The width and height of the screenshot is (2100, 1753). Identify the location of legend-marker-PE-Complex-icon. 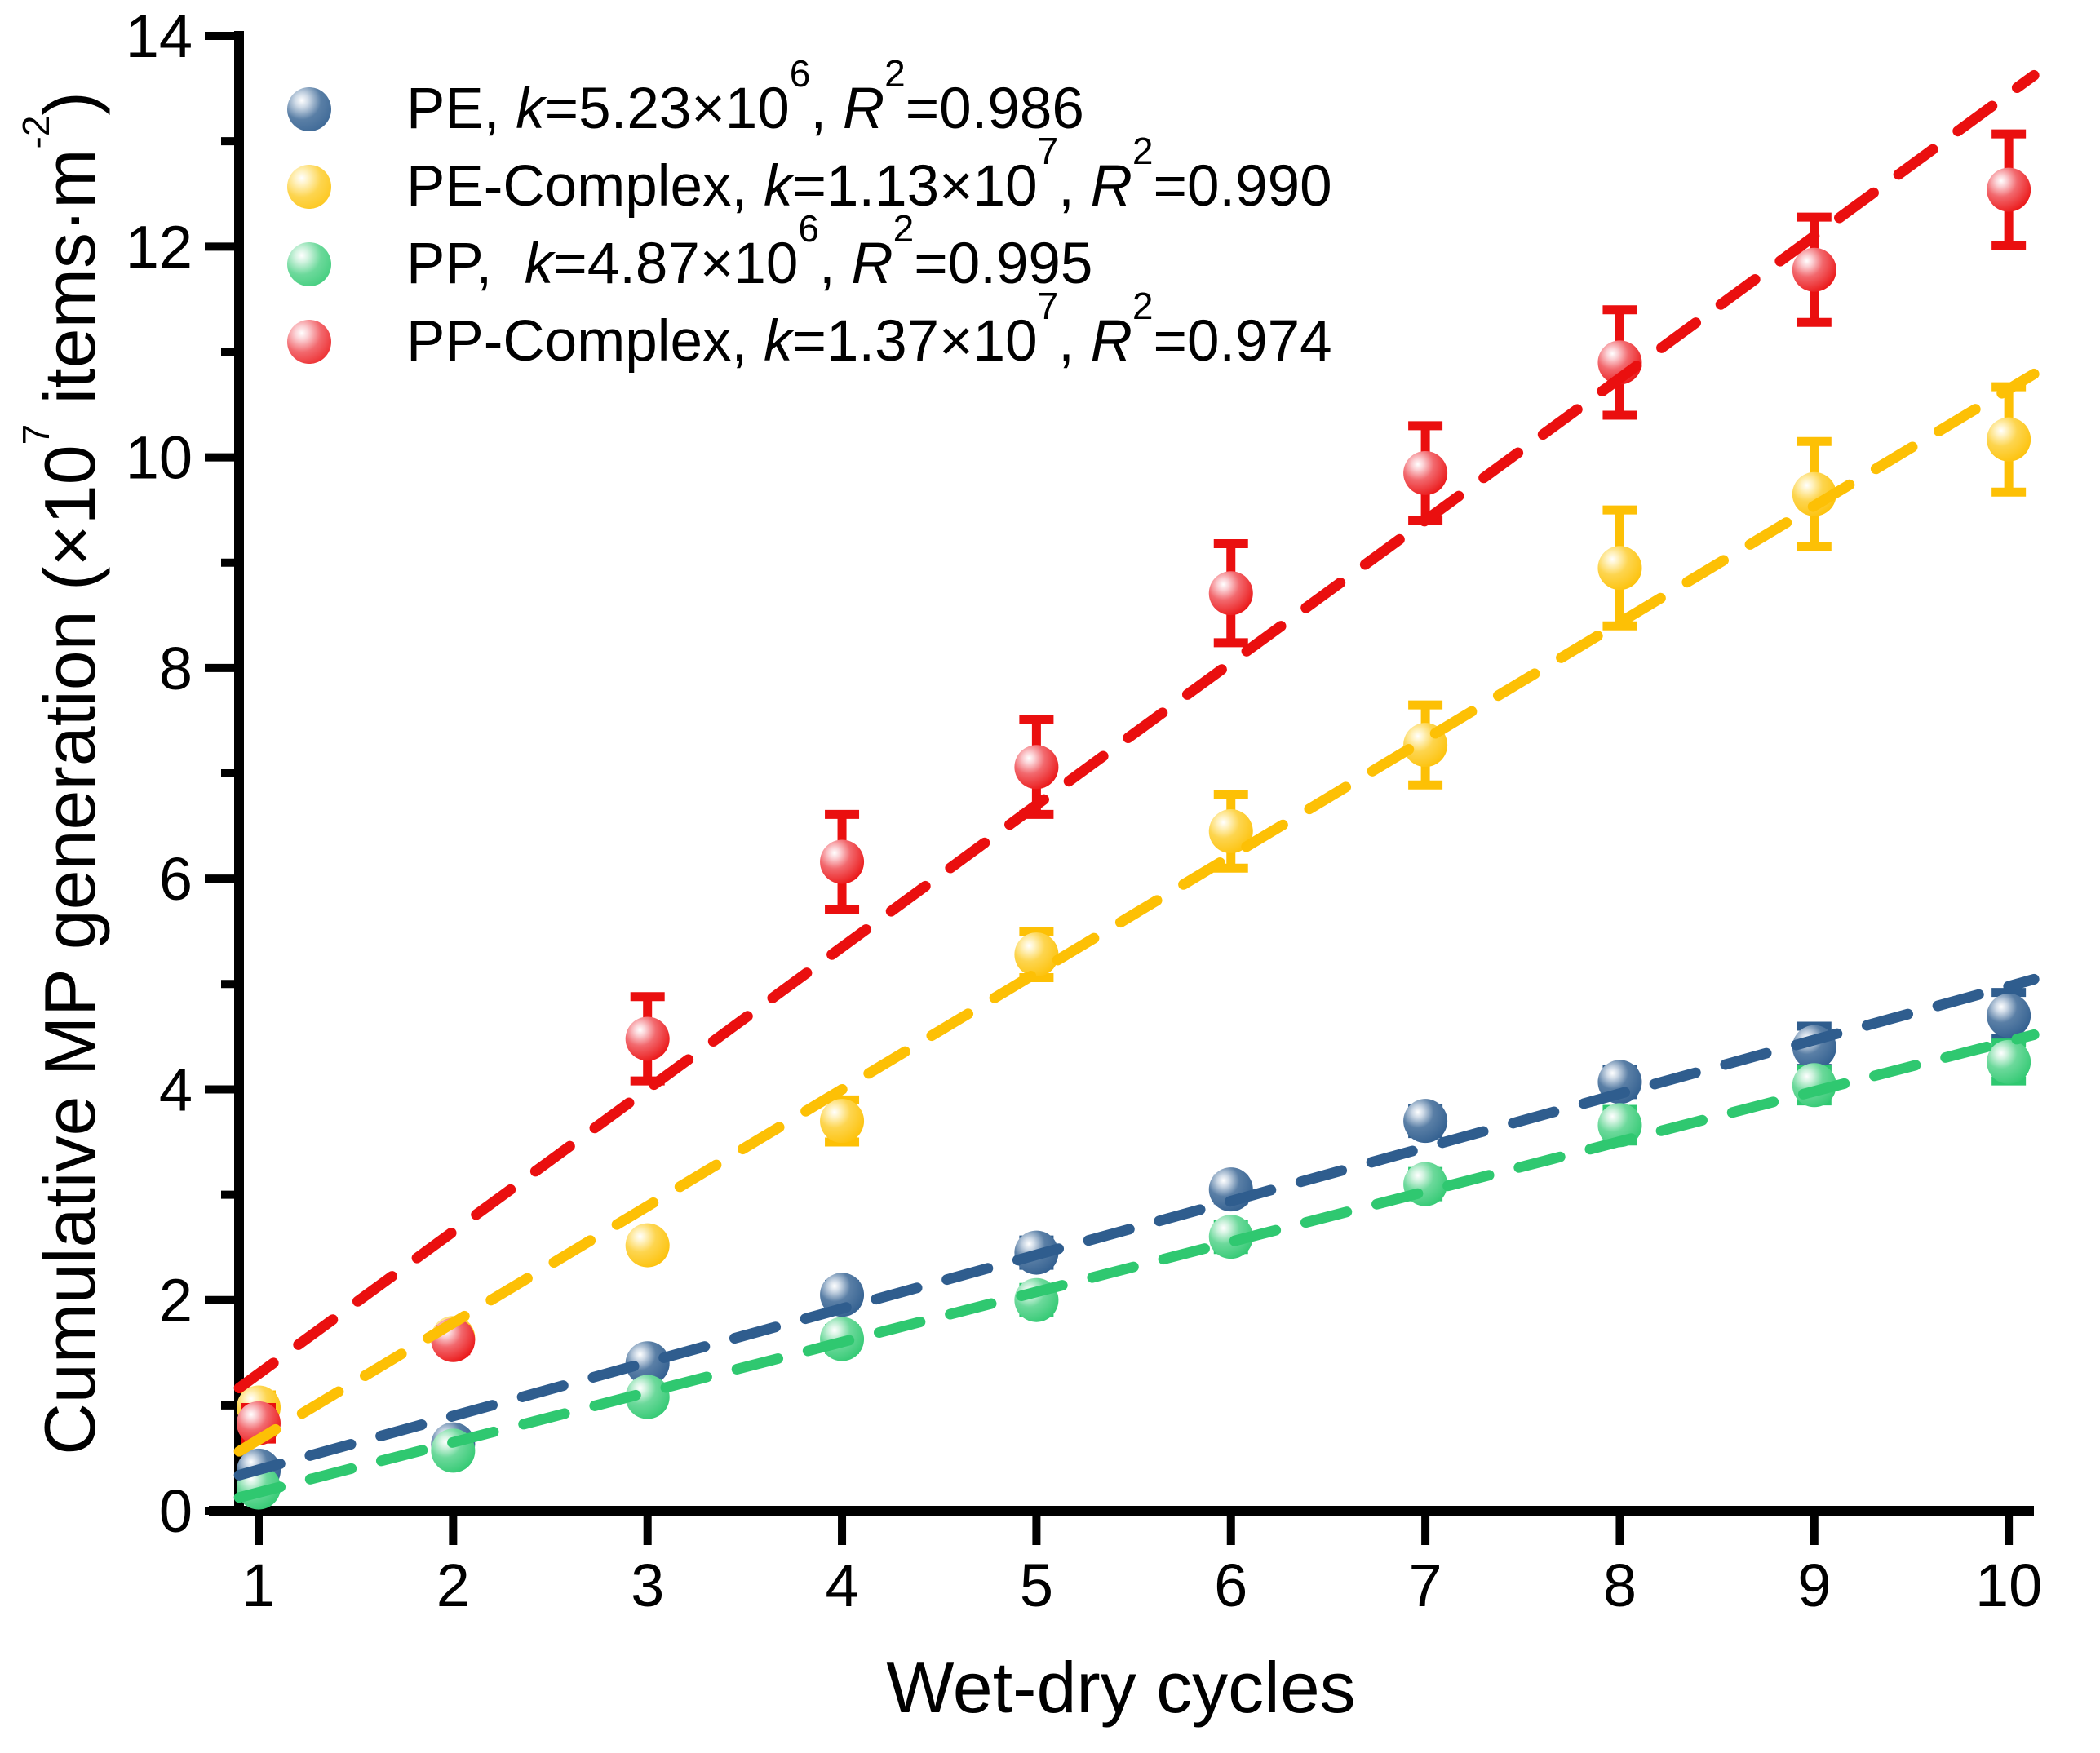
(309, 186).